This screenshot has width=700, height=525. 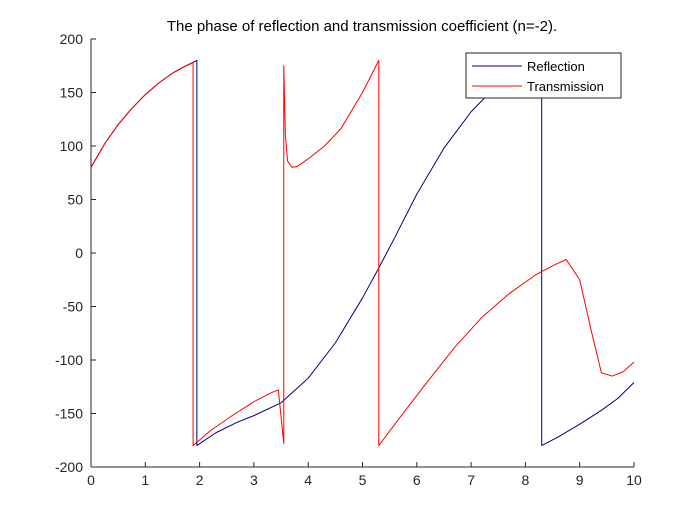 What do you see at coordinates (72, 39) in the screenshot?
I see `y-tick-label: 200` at bounding box center [72, 39].